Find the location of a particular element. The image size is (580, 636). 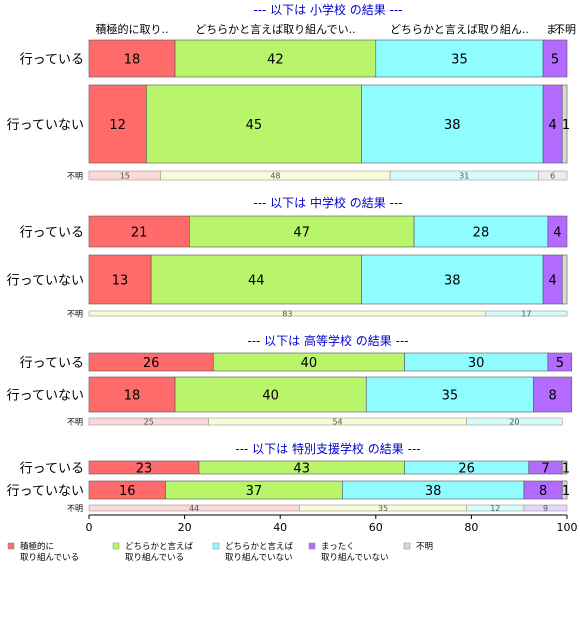

data-label: 31 is located at coordinates (464, 176).